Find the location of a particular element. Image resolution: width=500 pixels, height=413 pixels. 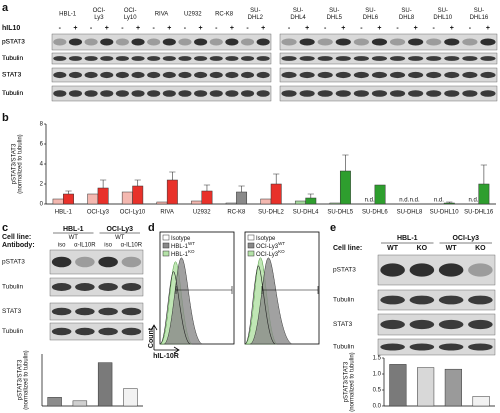

y-tick-label: 1.0 is located at coordinates (377, 375).